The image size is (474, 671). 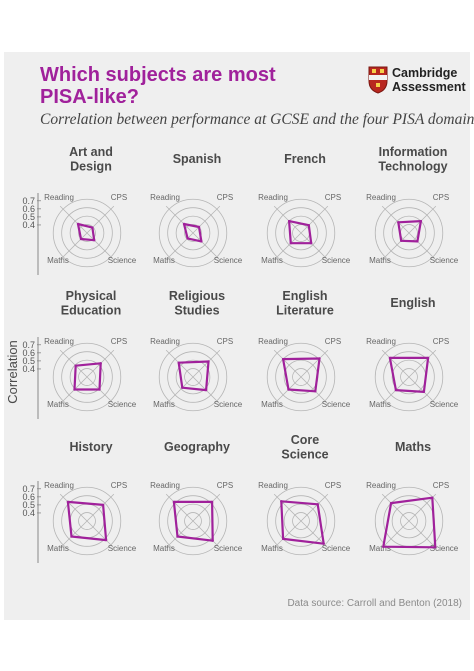 I want to click on panel-title-line: Education, so click(x=91, y=311).